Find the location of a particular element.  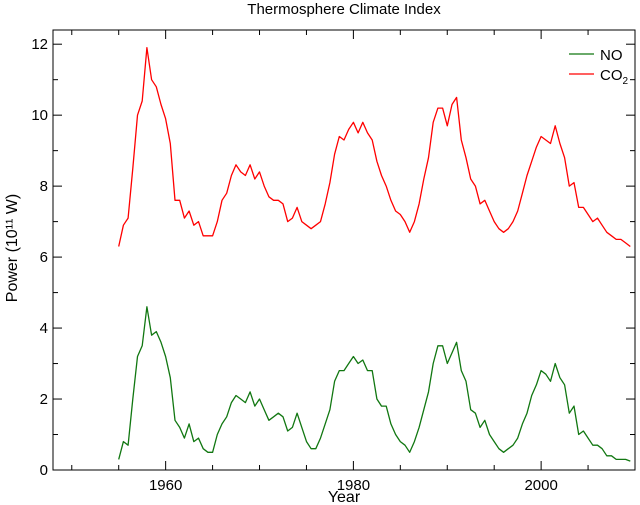

y-tick-label: 6 is located at coordinates (44, 257).